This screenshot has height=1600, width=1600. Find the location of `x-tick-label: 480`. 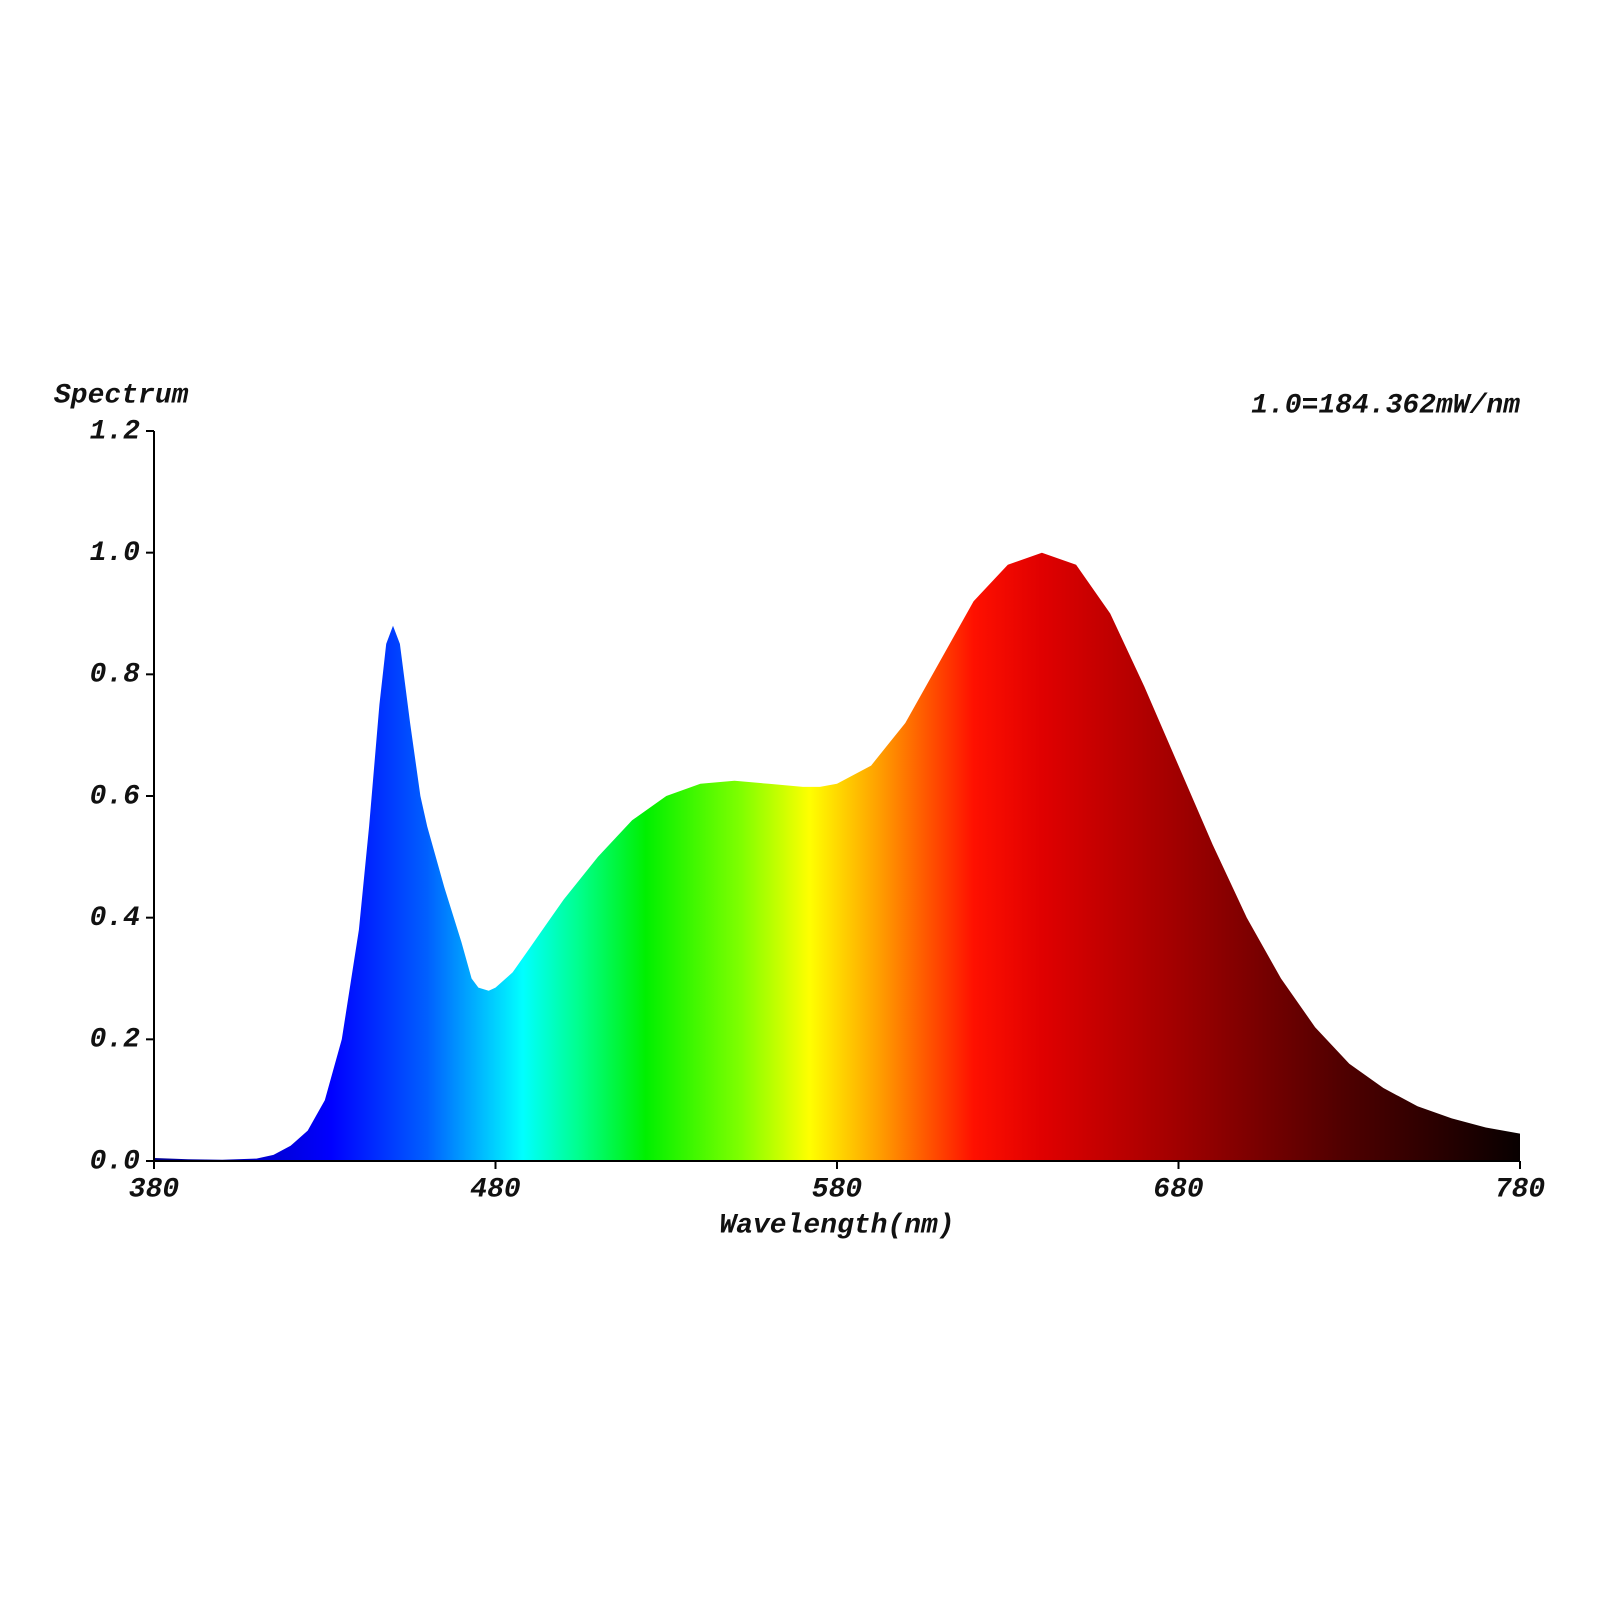

x-tick-label: 480 is located at coordinates (495, 1189).